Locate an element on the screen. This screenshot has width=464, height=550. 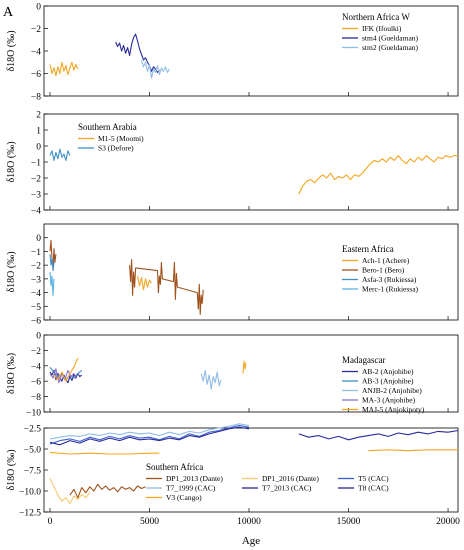
legend-entry: stm4 (Gueldaman) is located at coordinates (390, 38).